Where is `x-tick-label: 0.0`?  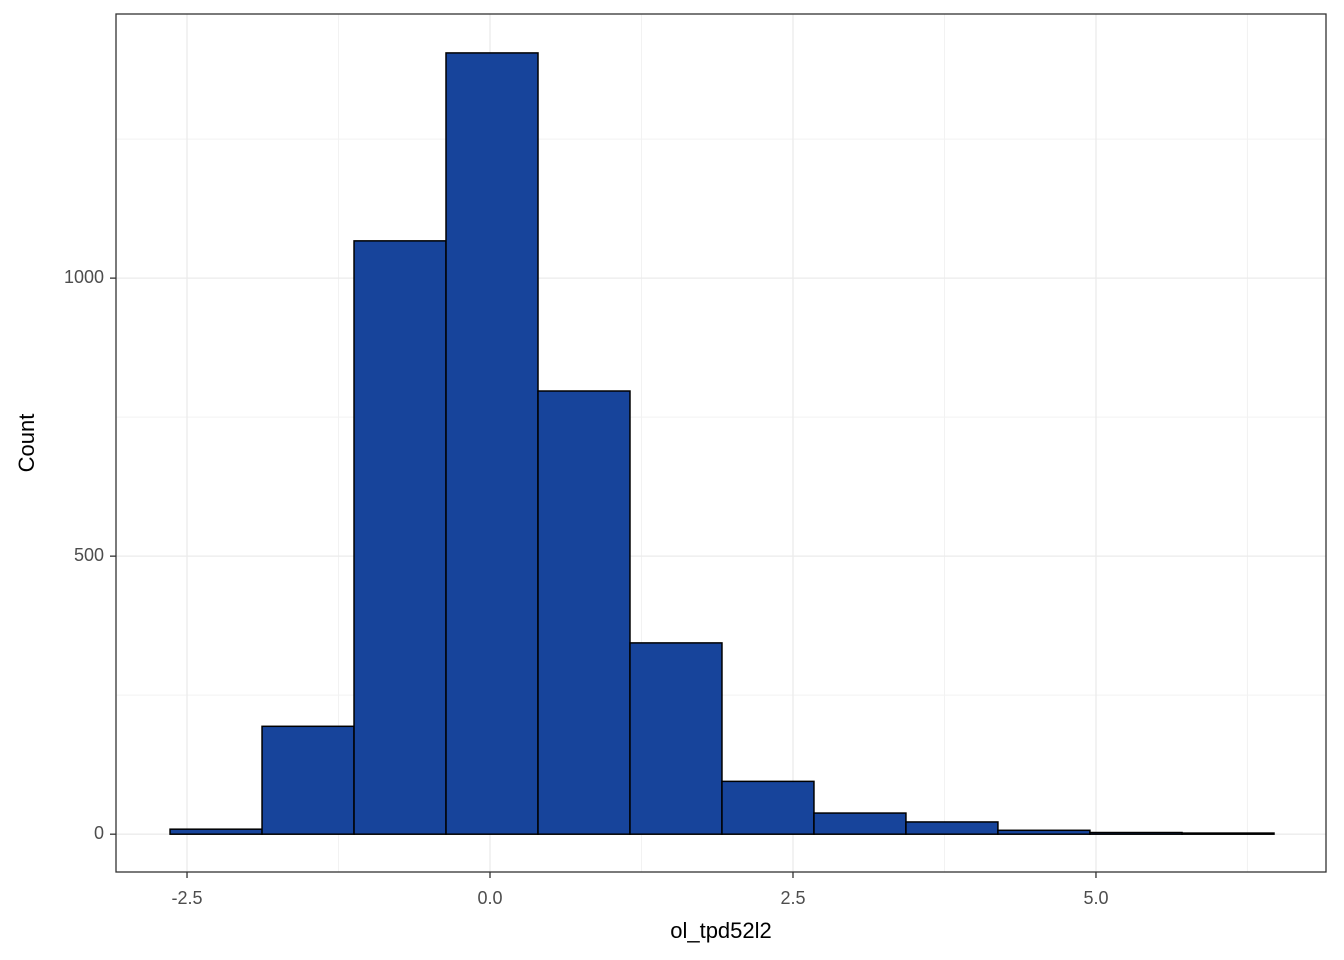
x-tick-label: 0.0 is located at coordinates (489, 898).